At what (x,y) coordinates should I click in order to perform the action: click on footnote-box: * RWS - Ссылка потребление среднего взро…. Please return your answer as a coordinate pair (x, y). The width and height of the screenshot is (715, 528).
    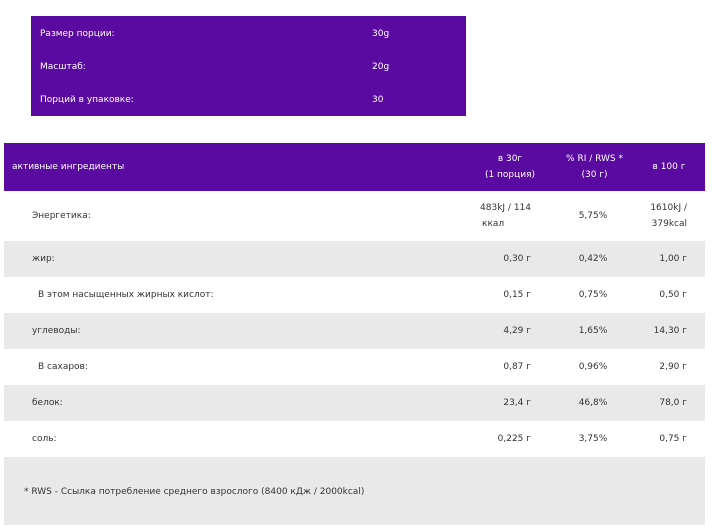
    Looking at the image, I should click on (354, 491).